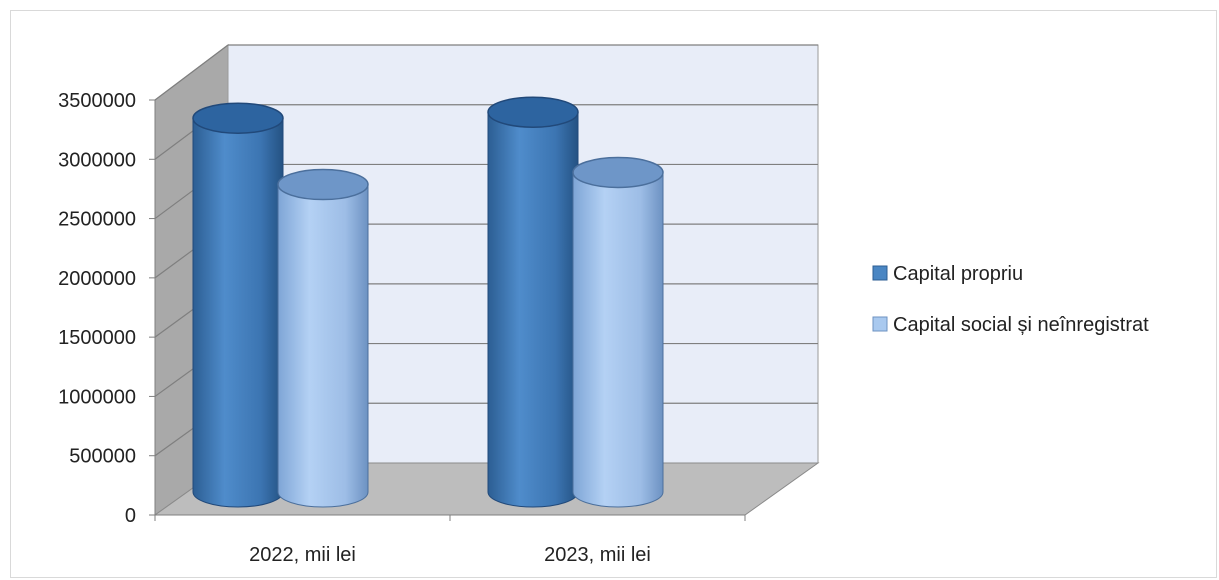 This screenshot has width=1219, height=580. I want to click on legend-swatch-capital-propriu, so click(880, 273).